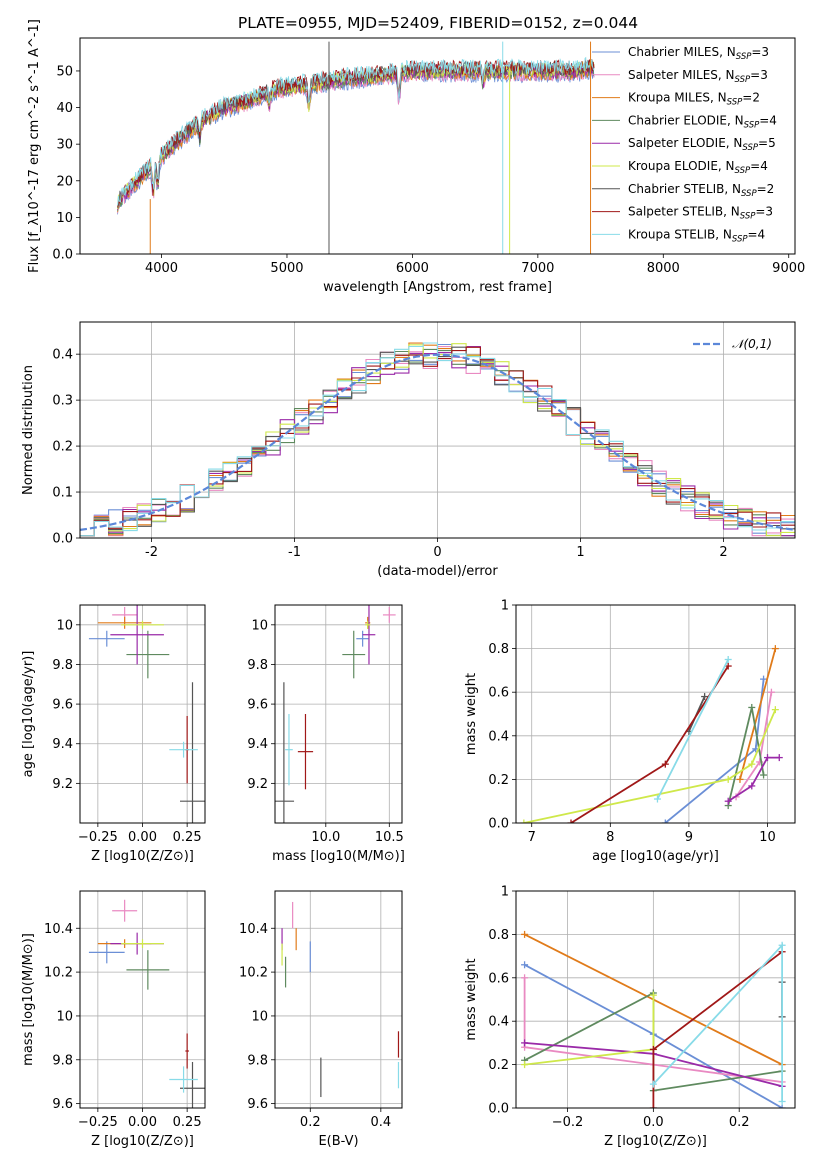 This screenshot has width=819, height=1170. Describe the element at coordinates (689, 837) in the screenshot. I see `x-tick-label: 9` at that location.